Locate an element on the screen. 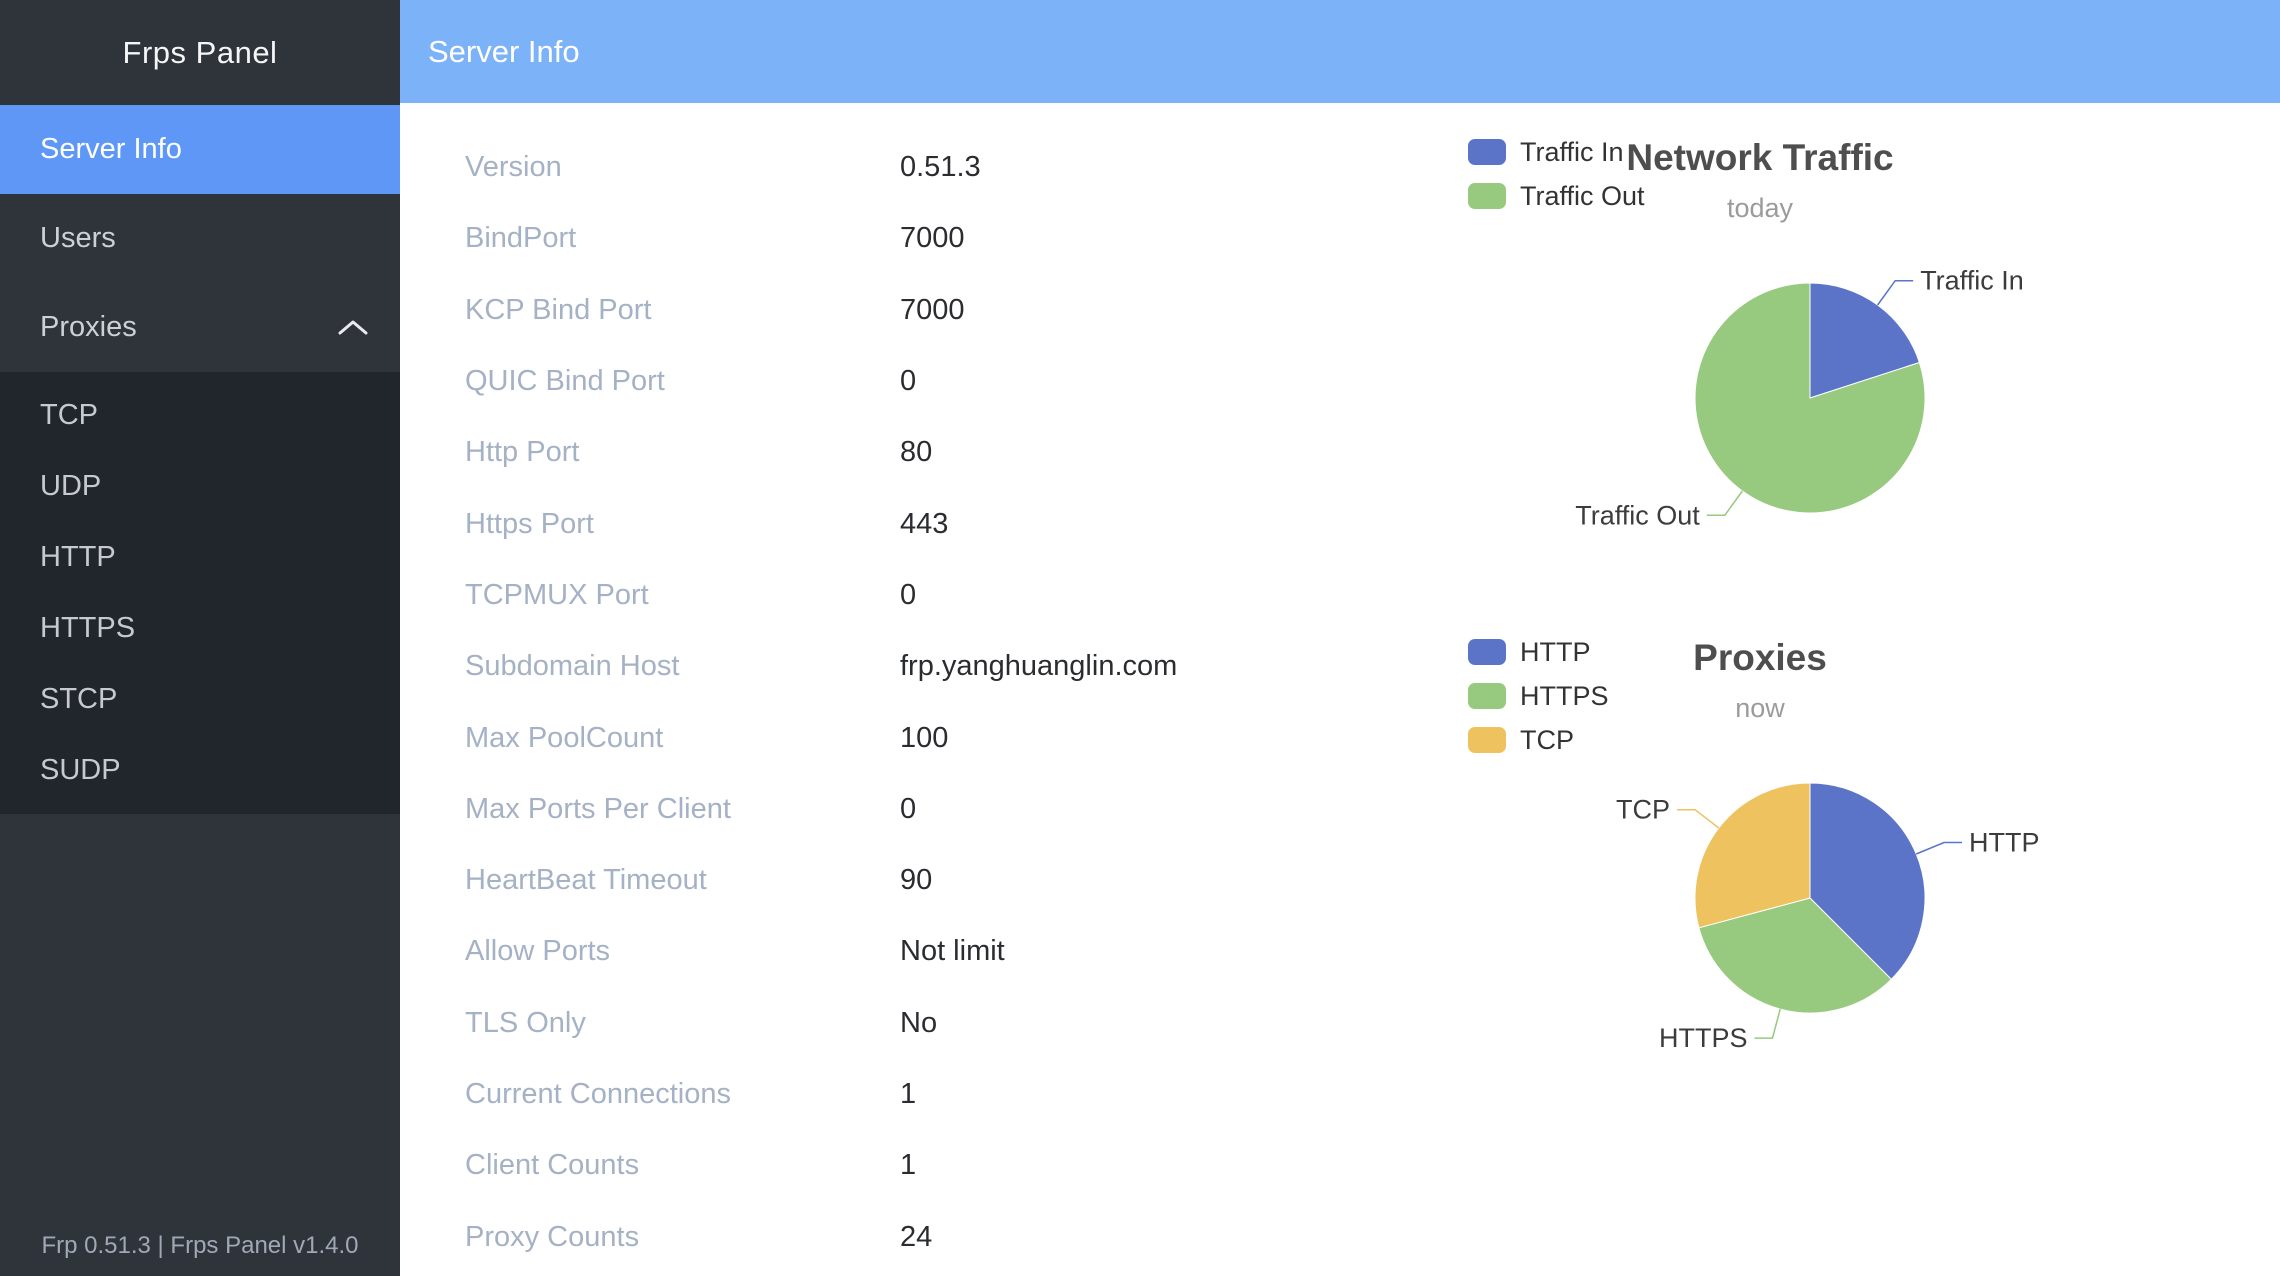 This screenshot has width=2280, height=1276. info-label: Max Ports Per Client is located at coordinates (598, 808).